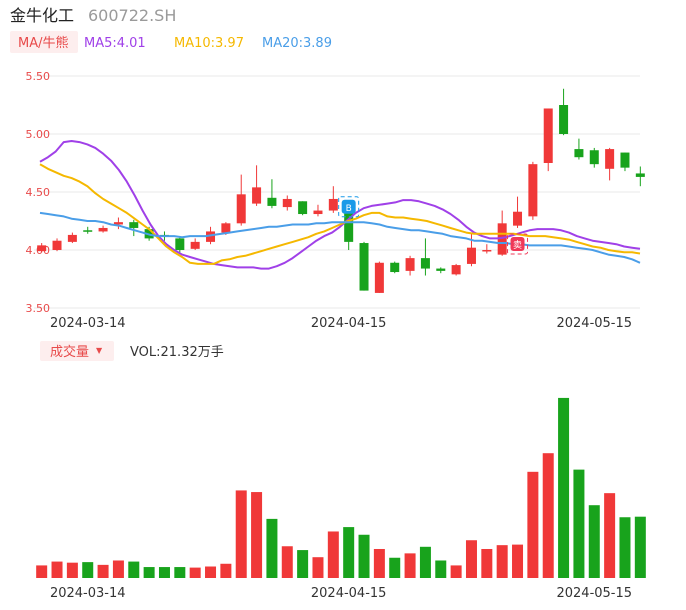  I want to click on price-y-axis: 5.505.004.504.003.50, so click(38, 192).